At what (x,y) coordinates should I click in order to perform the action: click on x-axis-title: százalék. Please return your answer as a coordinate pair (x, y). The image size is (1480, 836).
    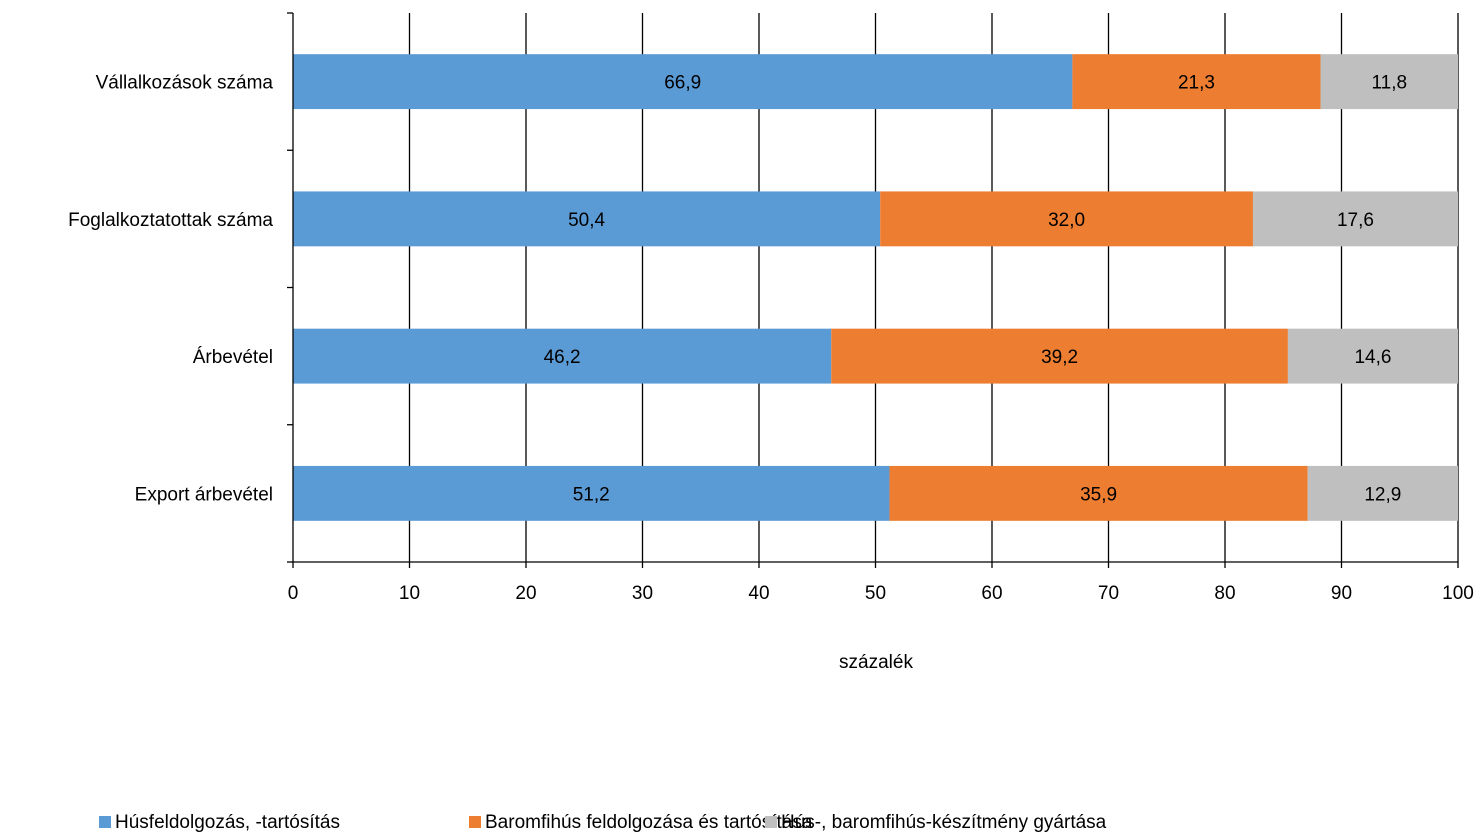
    Looking at the image, I should click on (876, 662).